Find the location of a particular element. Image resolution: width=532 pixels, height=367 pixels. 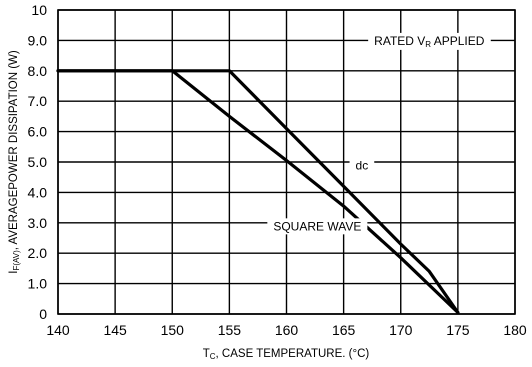

x-tick-label: 170 is located at coordinates (401, 330).